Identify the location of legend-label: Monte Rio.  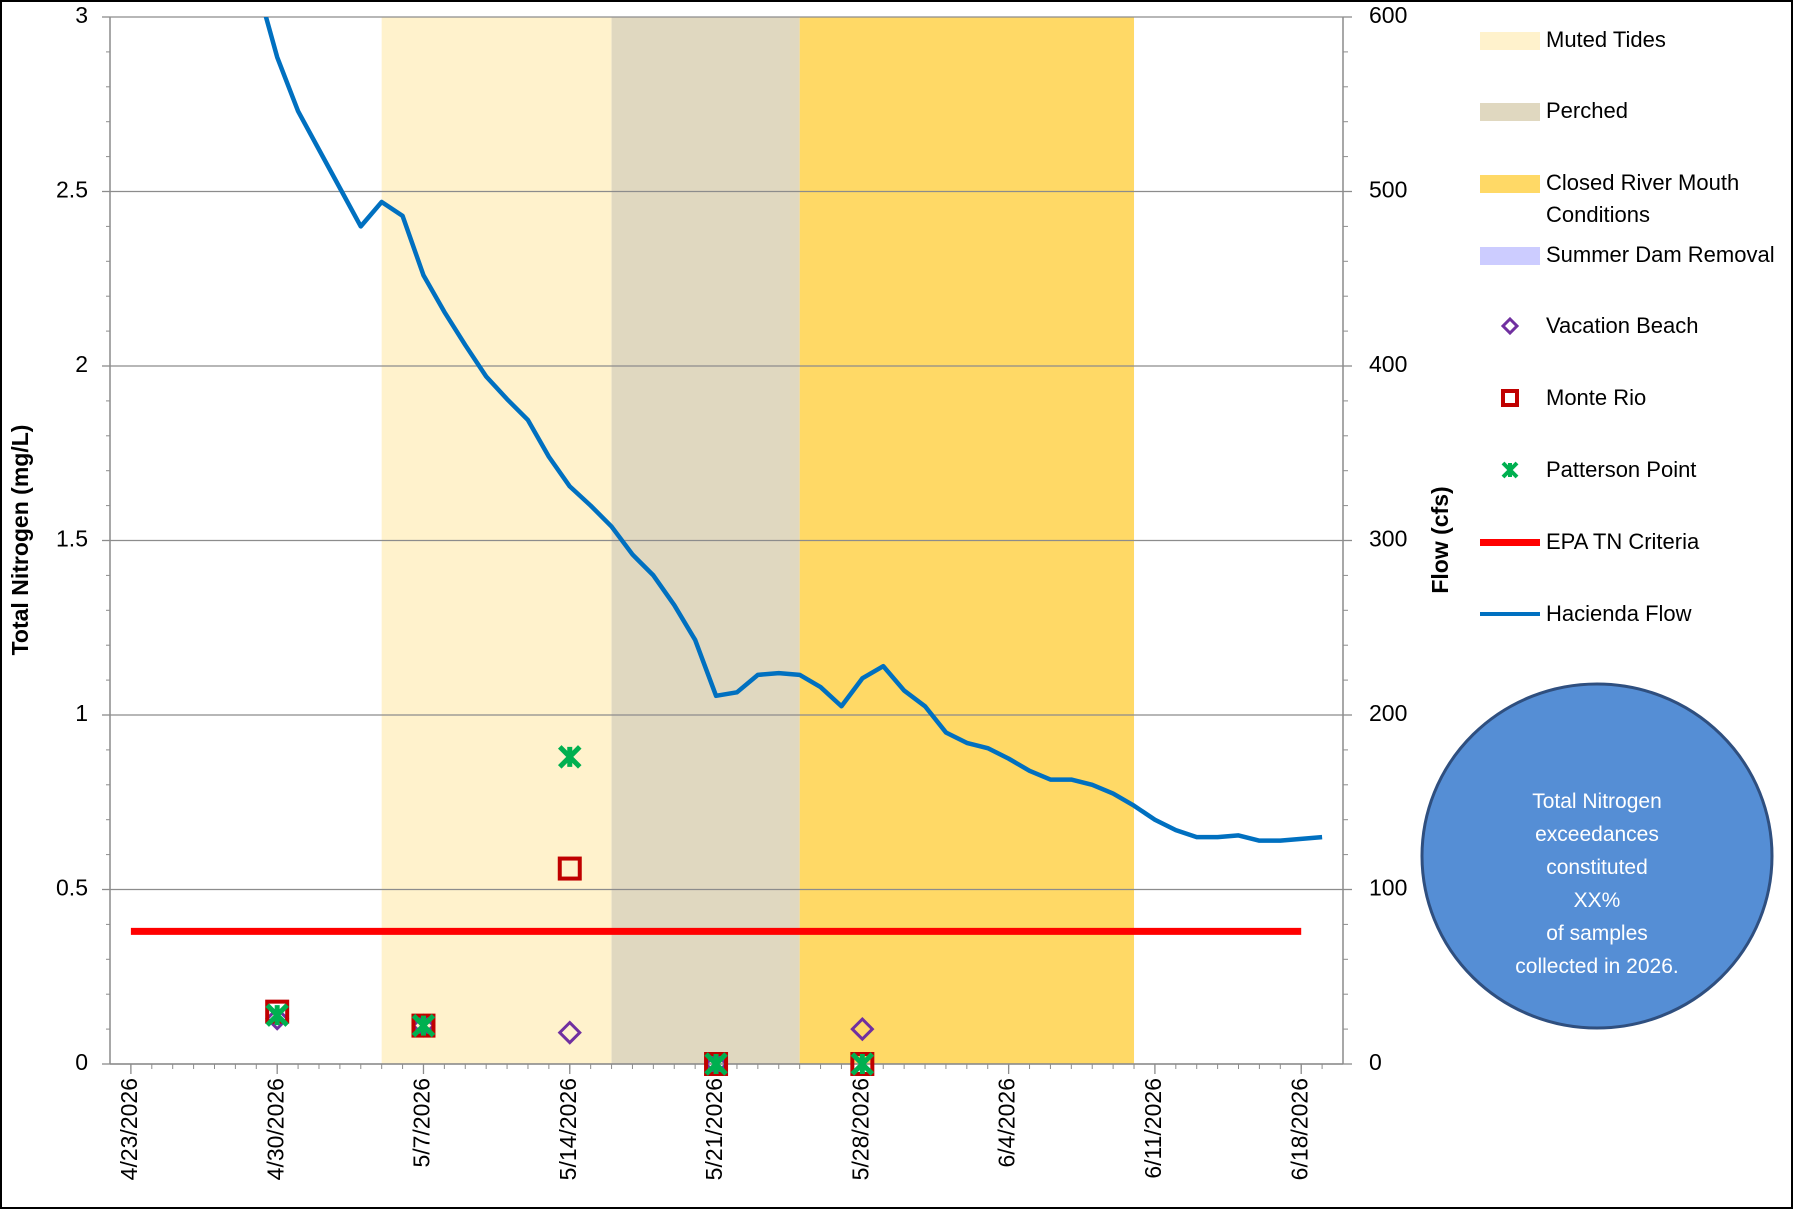
(1596, 397).